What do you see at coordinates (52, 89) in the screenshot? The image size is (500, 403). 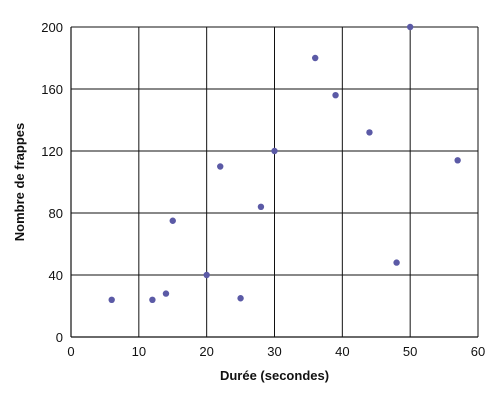 I see `y-tick-label: 160` at bounding box center [52, 89].